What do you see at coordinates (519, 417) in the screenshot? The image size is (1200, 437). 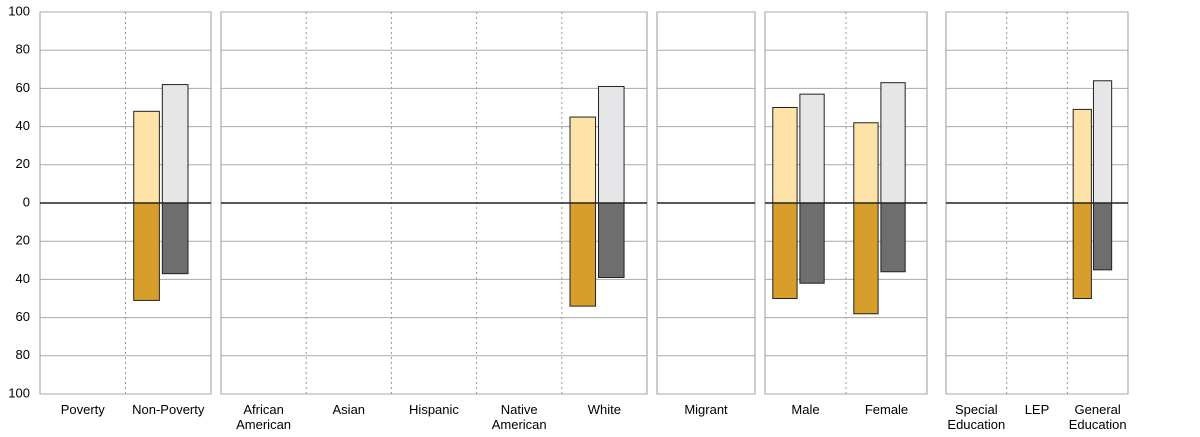 I see `x-tick-label: Native American` at bounding box center [519, 417].